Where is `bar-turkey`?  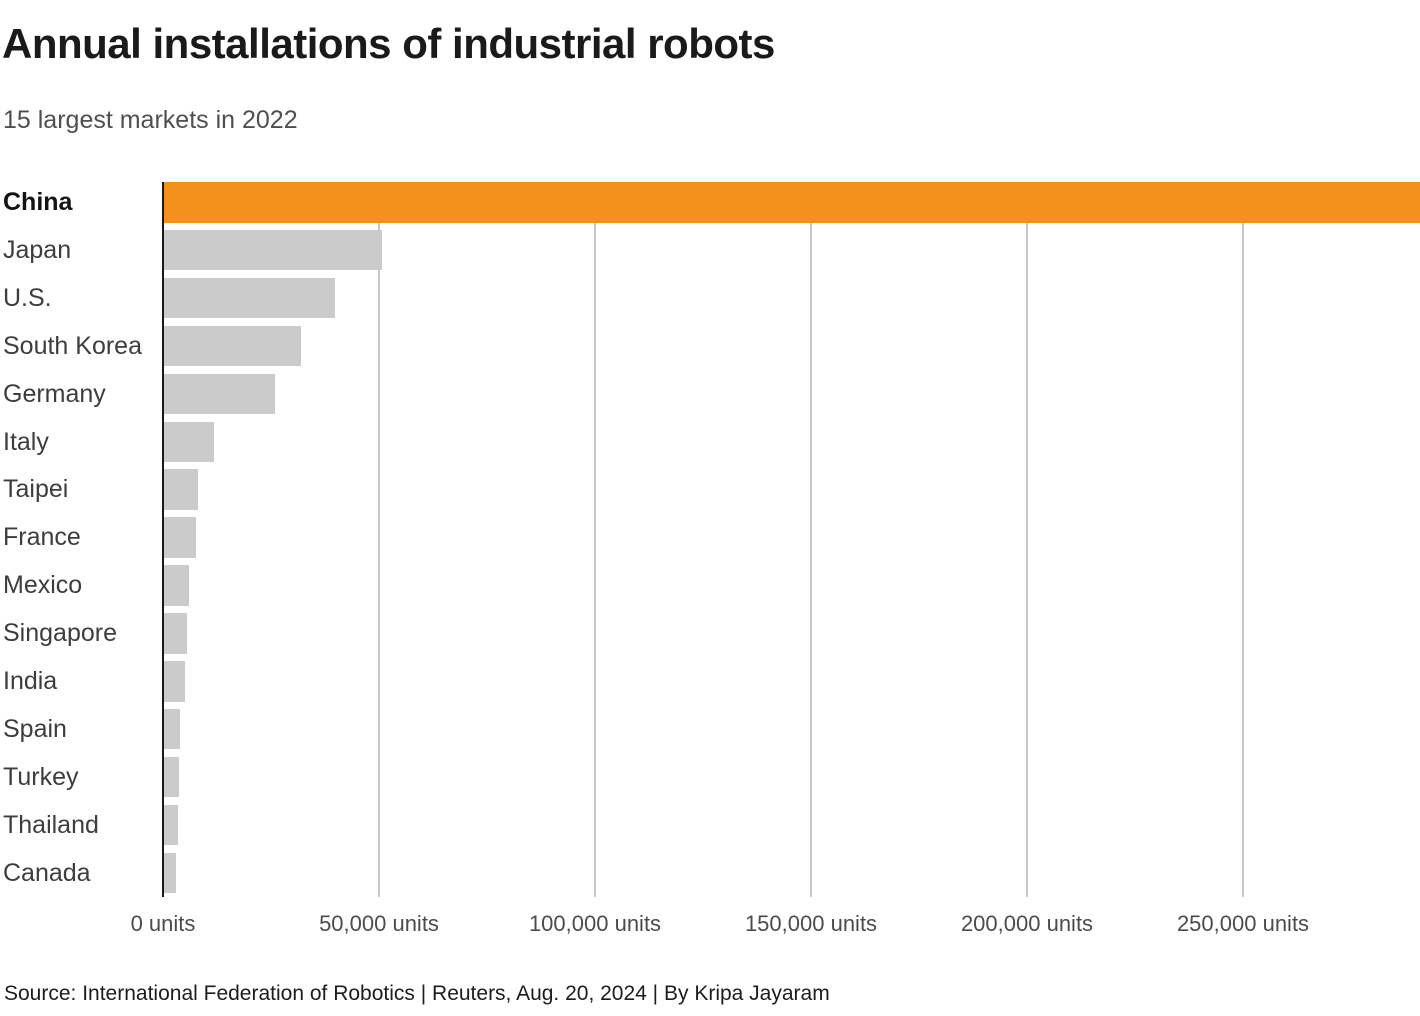
bar-turkey is located at coordinates (172, 777).